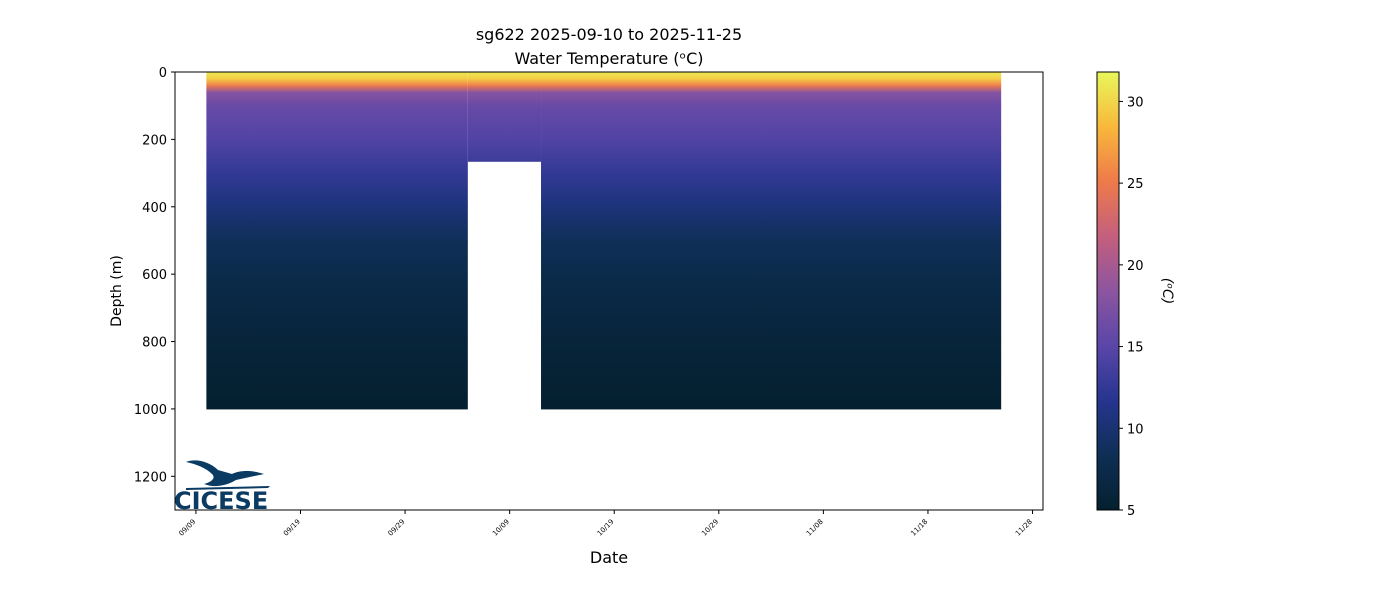  What do you see at coordinates (609, 557) in the screenshot?
I see `x-axis-label: Date` at bounding box center [609, 557].